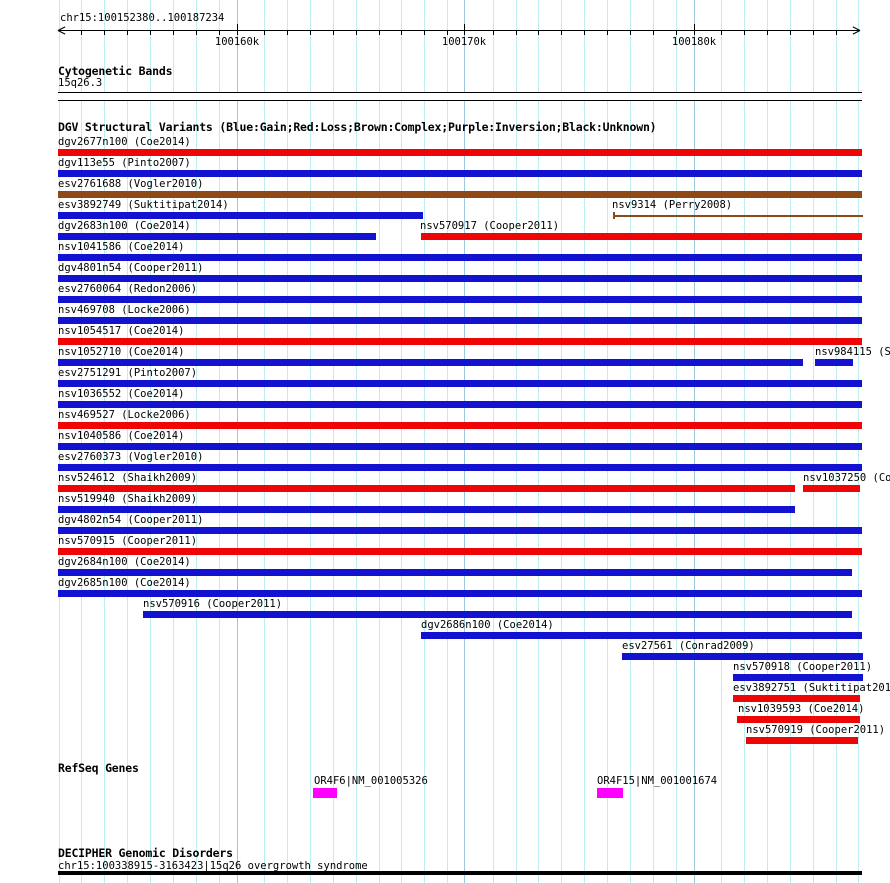  What do you see at coordinates (128, 541) in the screenshot?
I see `variant-label: nsv570915 (Cooper2011)` at bounding box center [128, 541].